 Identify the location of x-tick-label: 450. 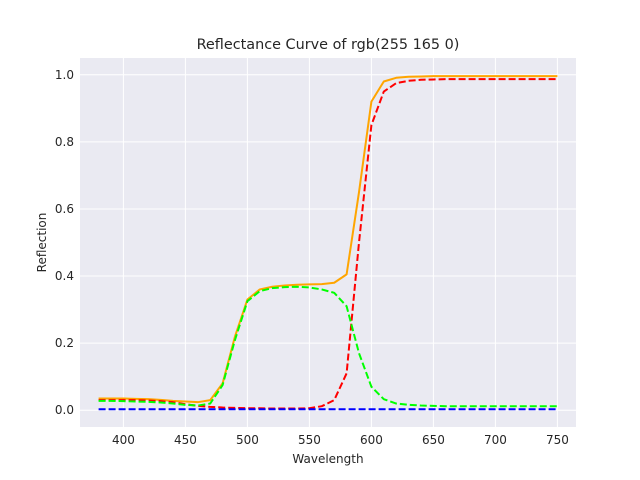
(185, 440).